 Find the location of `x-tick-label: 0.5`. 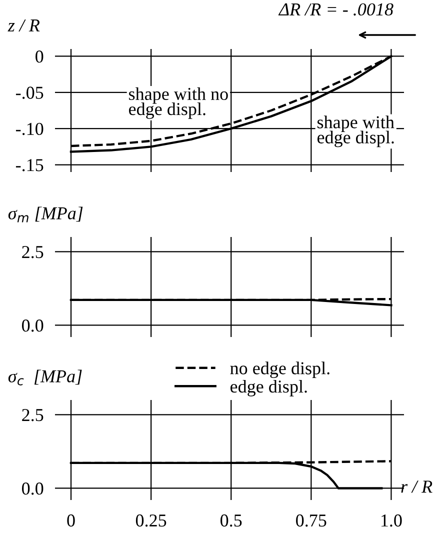

x-tick-label: 0.5 is located at coordinates (231, 520).